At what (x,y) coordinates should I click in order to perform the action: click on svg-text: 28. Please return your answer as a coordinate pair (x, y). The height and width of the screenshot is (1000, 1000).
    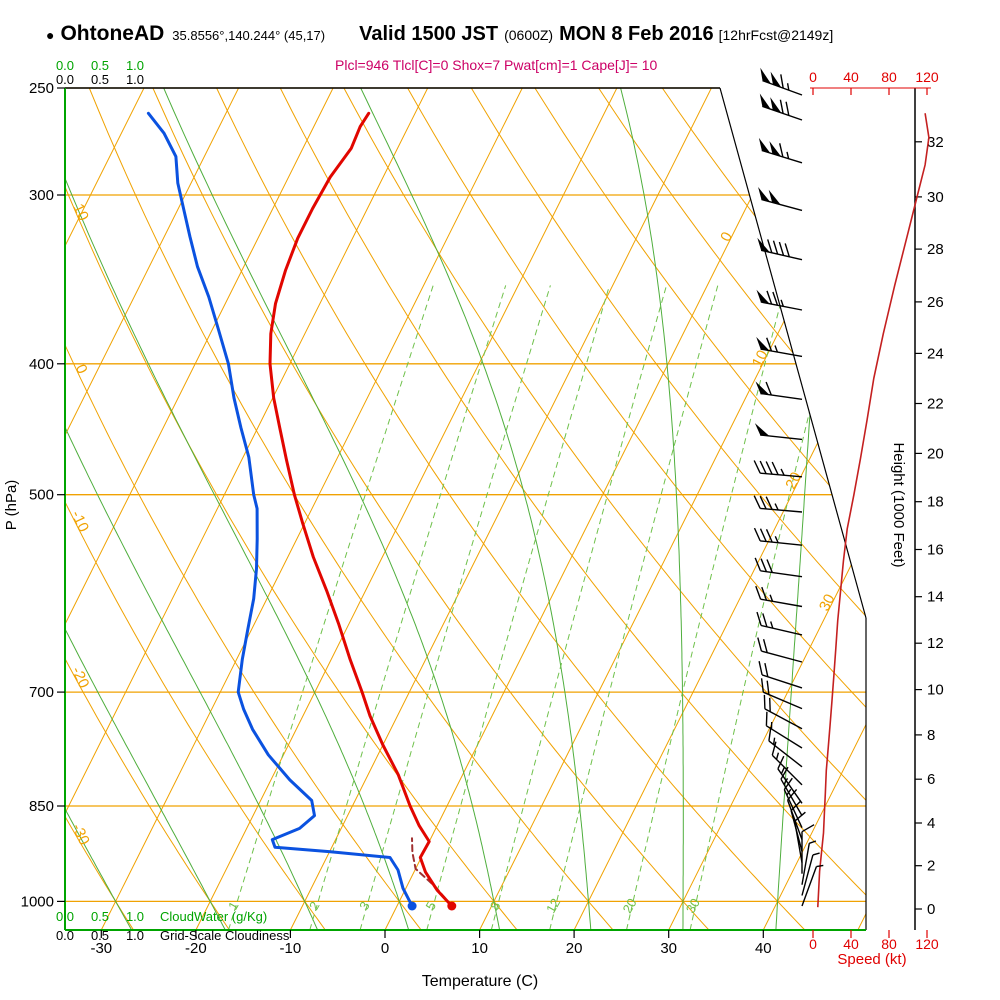
    Looking at the image, I should click on (935, 249).